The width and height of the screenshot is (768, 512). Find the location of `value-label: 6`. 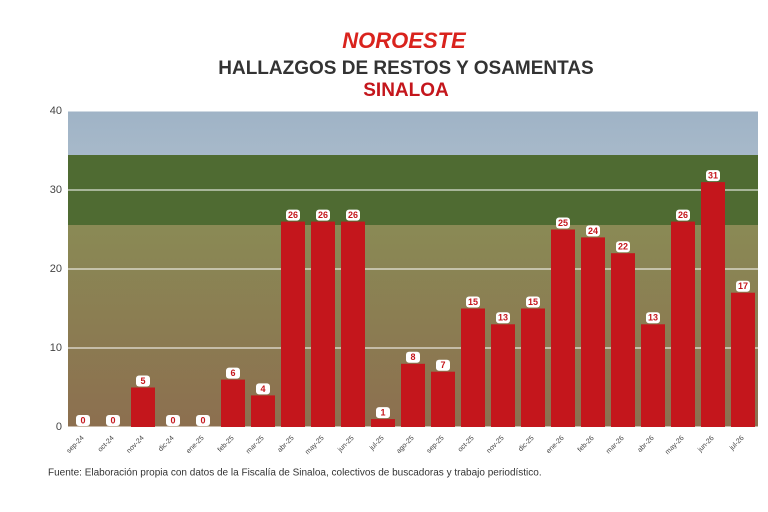

value-label: 6 is located at coordinates (232, 373).